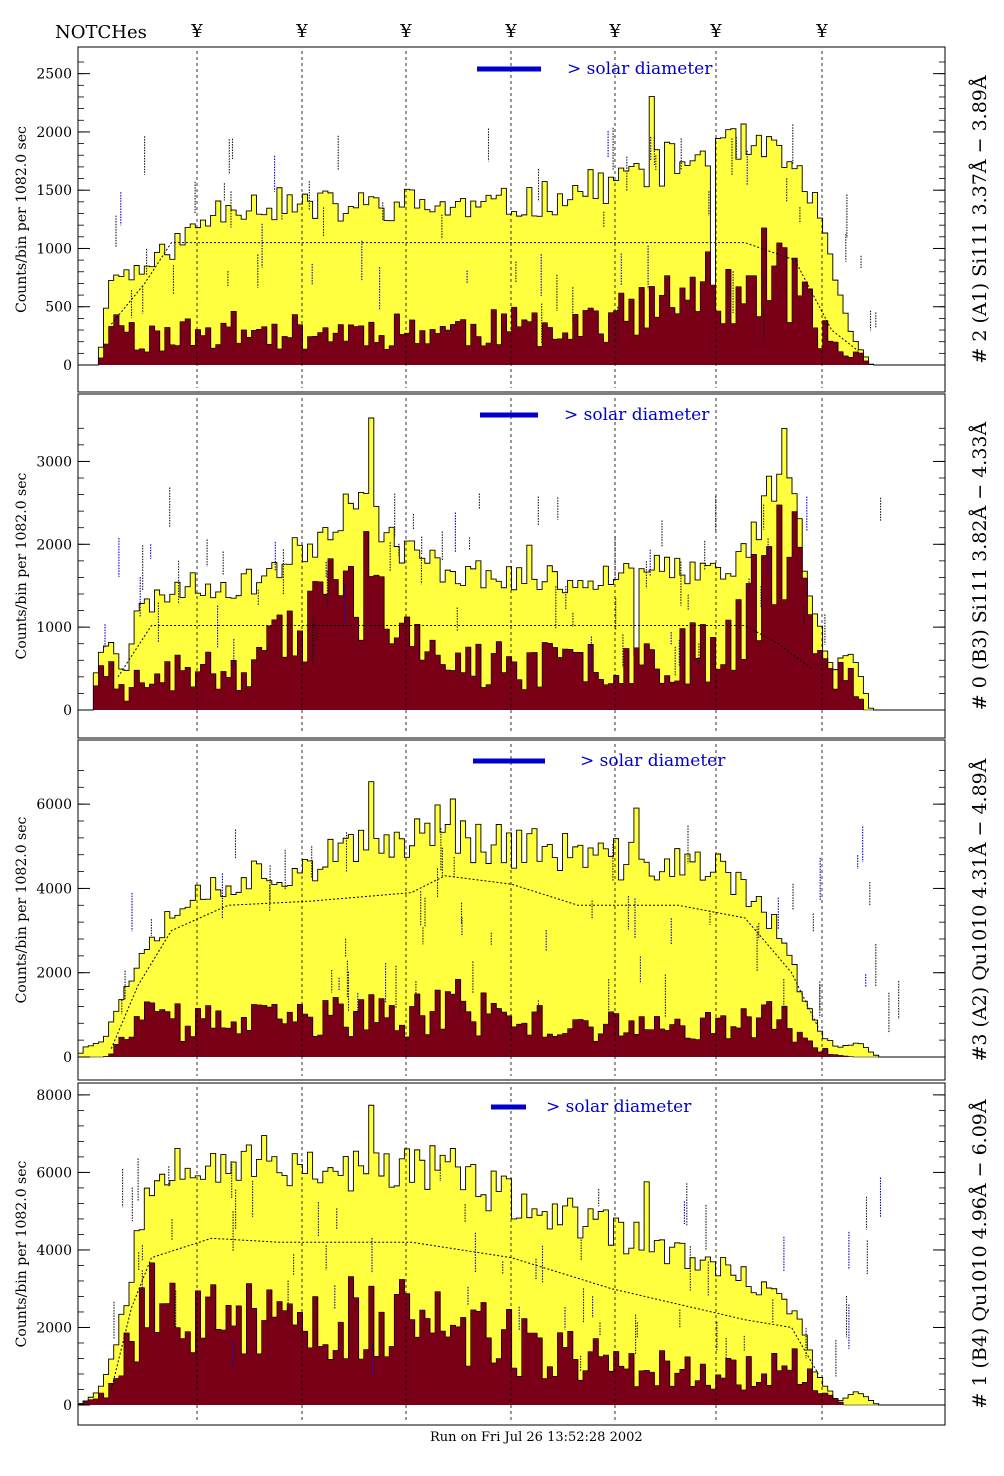 This screenshot has width=1004, height=1476. Describe the element at coordinates (637, 415) in the screenshot. I see `solar-diameter-label: > solar diameter` at that location.